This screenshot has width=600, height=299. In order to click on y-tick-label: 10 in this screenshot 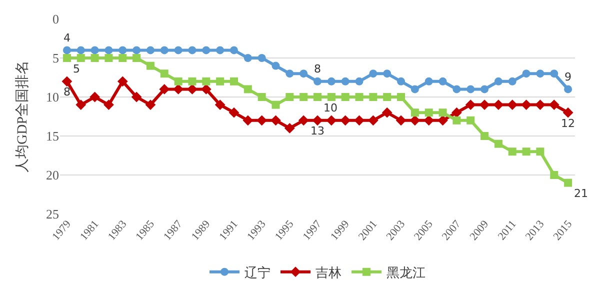, I will do `click(52, 97)`.